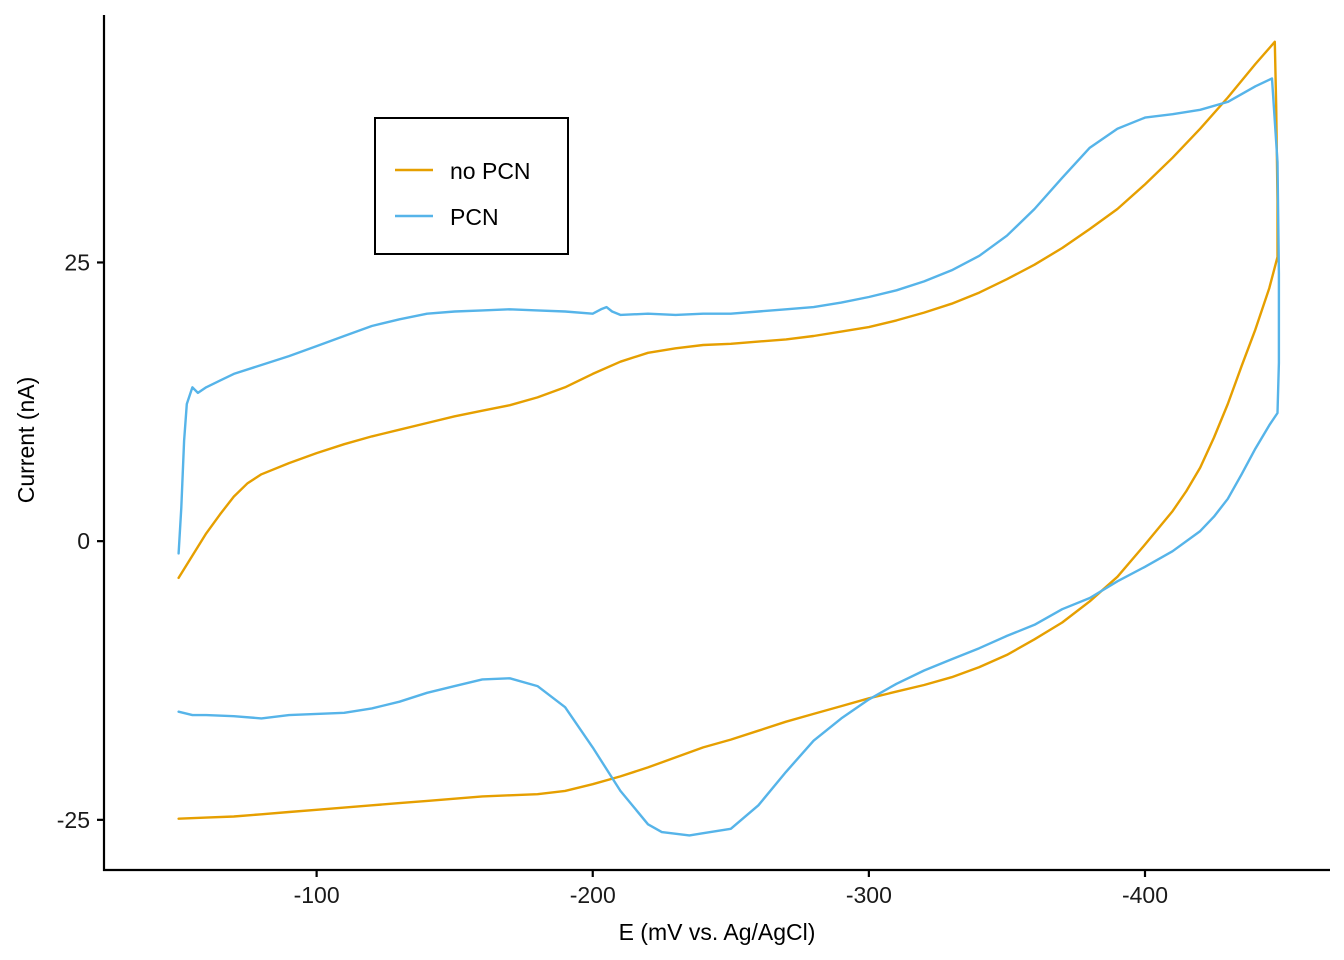  I want to click on x-tick-label: -200, so click(593, 895).